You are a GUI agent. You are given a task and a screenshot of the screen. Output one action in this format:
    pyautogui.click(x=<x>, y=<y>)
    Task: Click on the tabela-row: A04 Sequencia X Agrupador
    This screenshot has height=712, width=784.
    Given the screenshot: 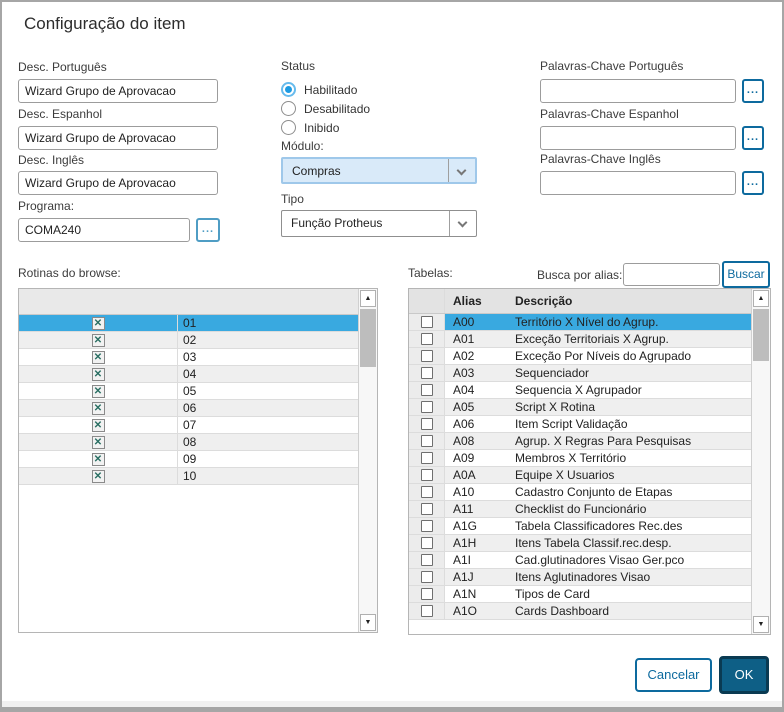 What is the action you would take?
    pyautogui.click(x=580, y=390)
    